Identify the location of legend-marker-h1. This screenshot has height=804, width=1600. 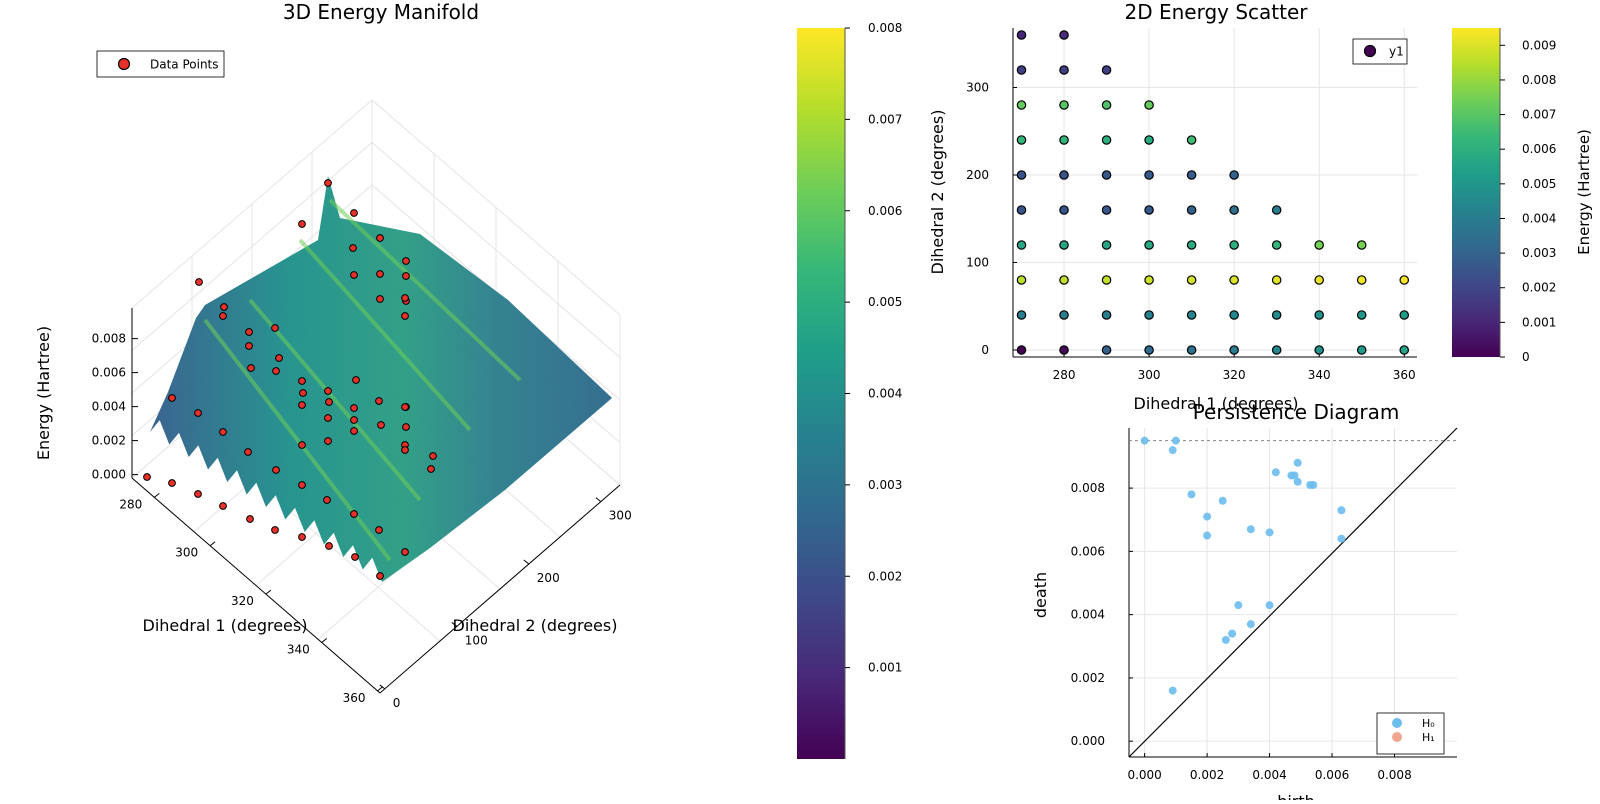
(1397, 737).